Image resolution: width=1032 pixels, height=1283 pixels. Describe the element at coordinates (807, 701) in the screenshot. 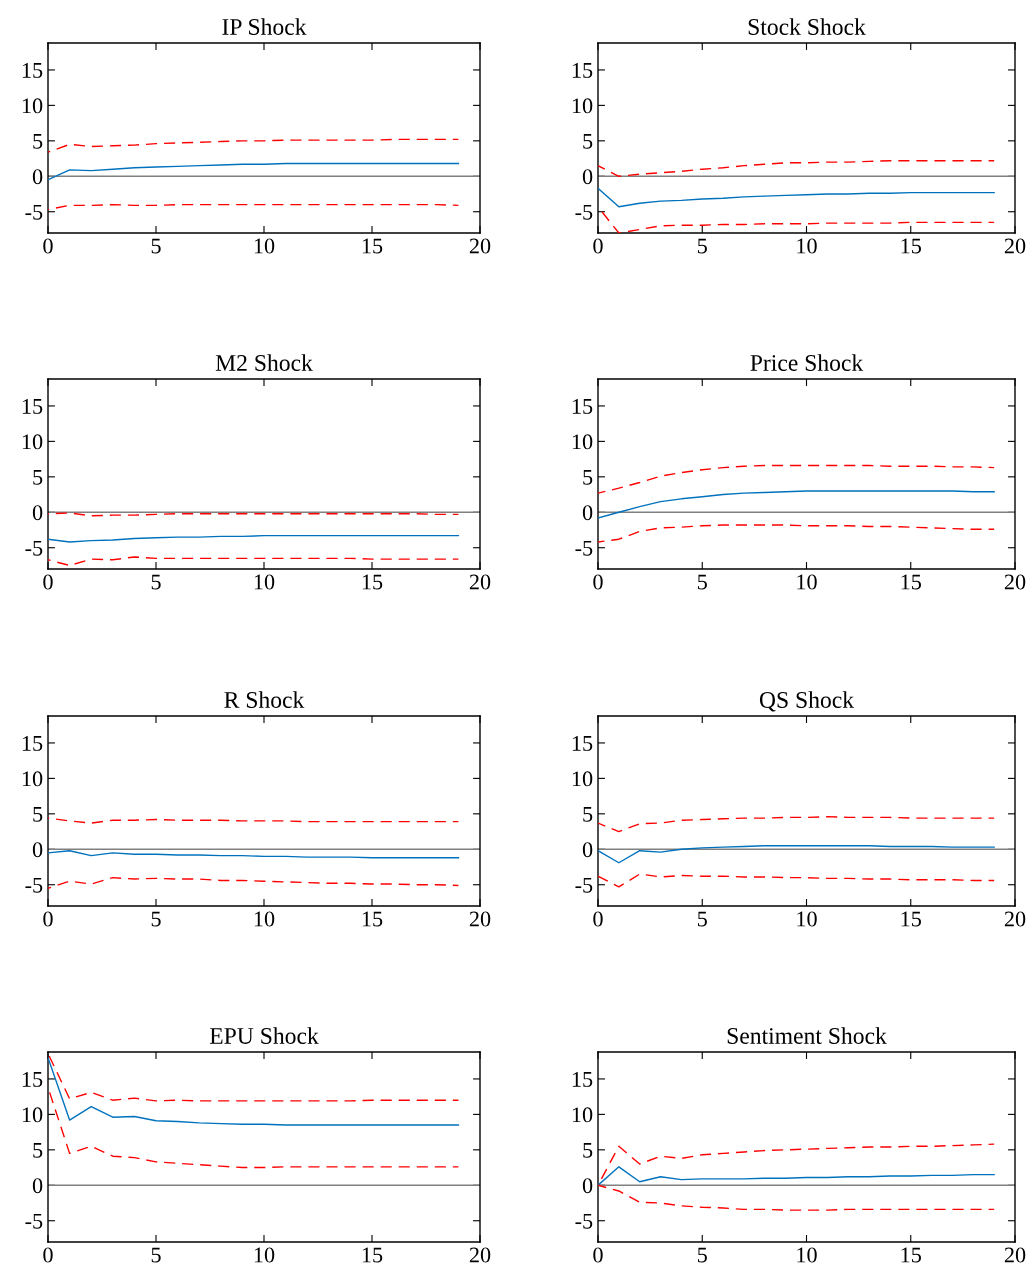

I see `chart-title: QS Shock` at that location.